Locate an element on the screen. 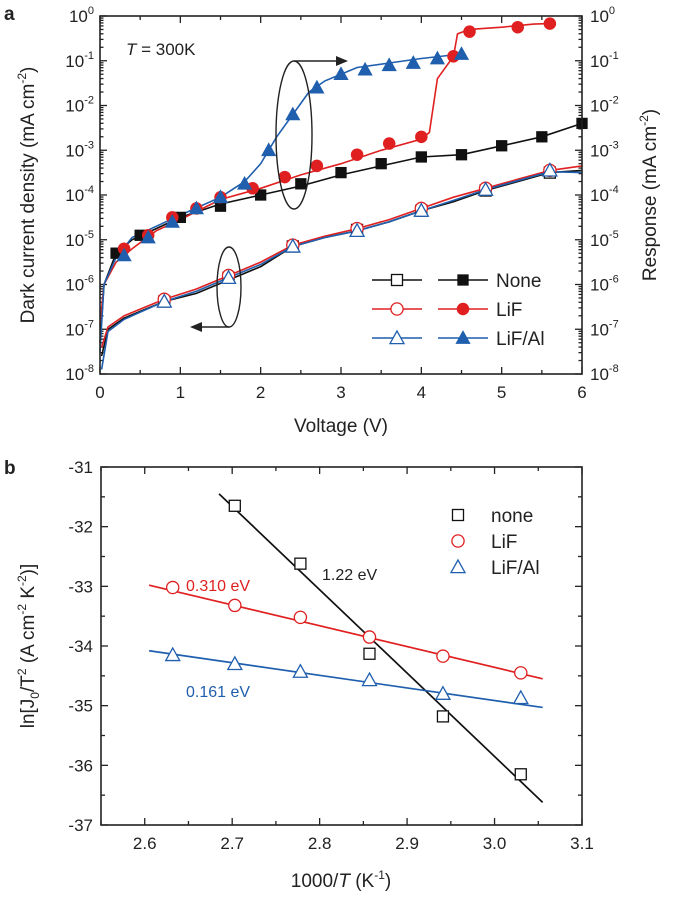 The height and width of the screenshot is (898, 675). a-legend-label: None is located at coordinates (518, 281).